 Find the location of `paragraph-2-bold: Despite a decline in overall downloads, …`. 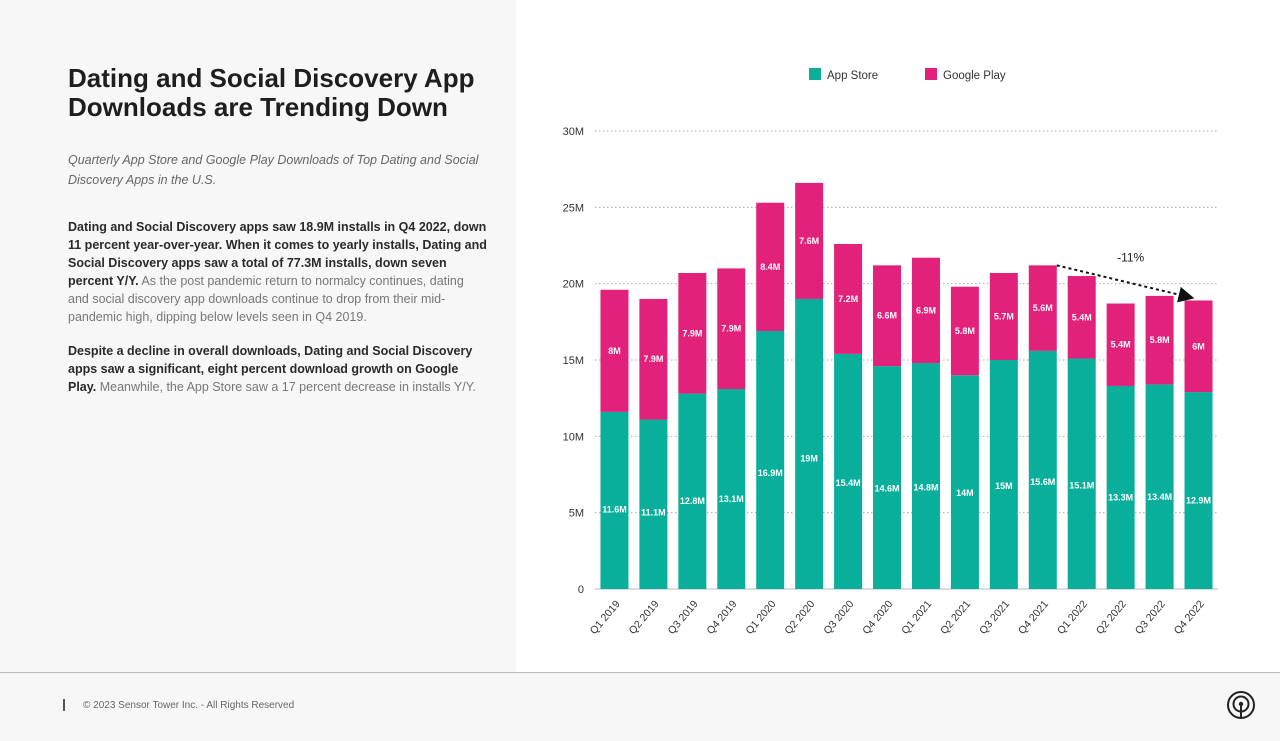

paragraph-2-bold: Despite a decline in overall downloads, … is located at coordinates (270, 369).